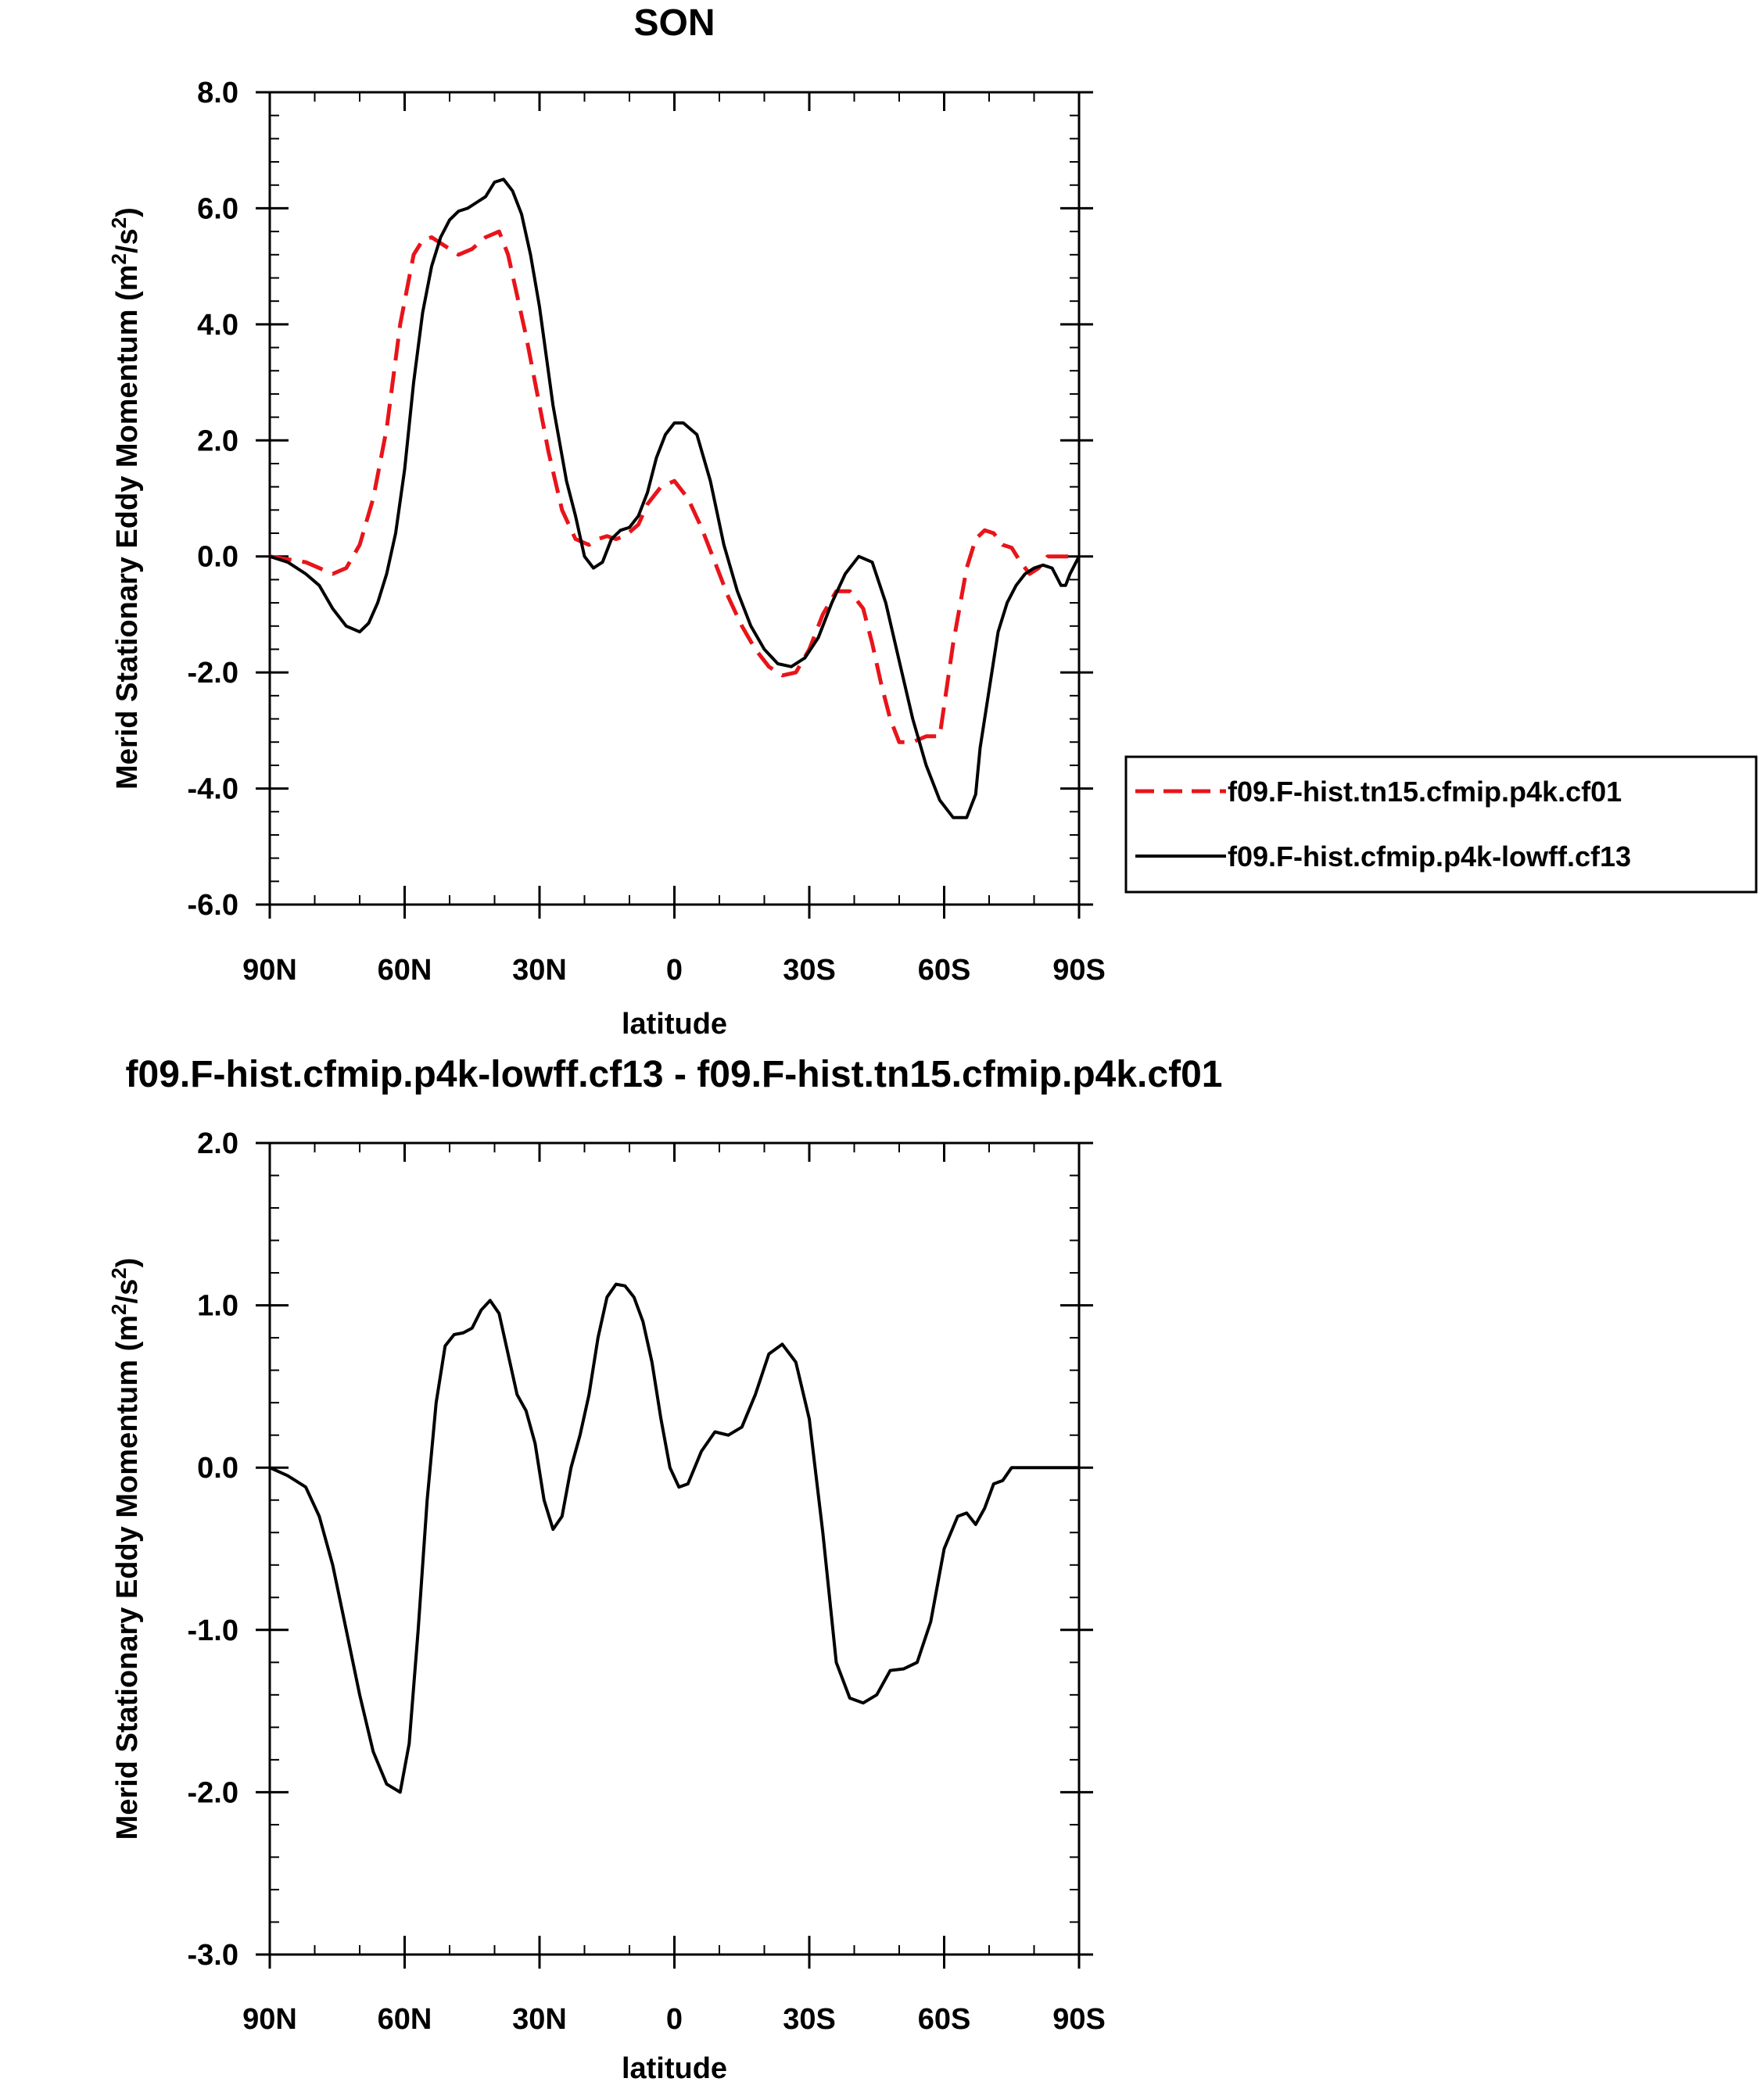  What do you see at coordinates (217, 93) in the screenshot?
I see `y-tick-label: 8.0` at bounding box center [217, 93].